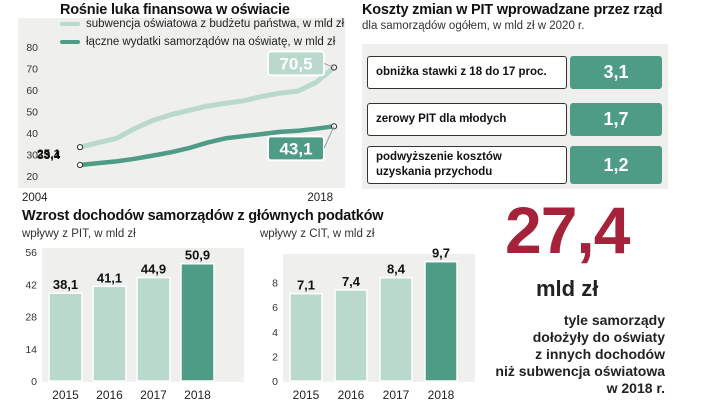 The width and height of the screenshot is (720, 405). Describe the element at coordinates (31, 285) in the screenshot. I see `y-tick-label: 42` at that location.